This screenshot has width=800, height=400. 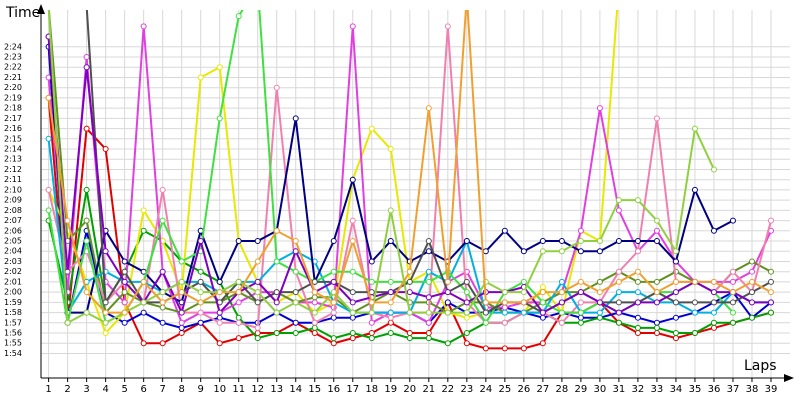 What do you see at coordinates (314, 389) in the screenshot?
I see `x-tick-label: 15` at bounding box center [314, 389].